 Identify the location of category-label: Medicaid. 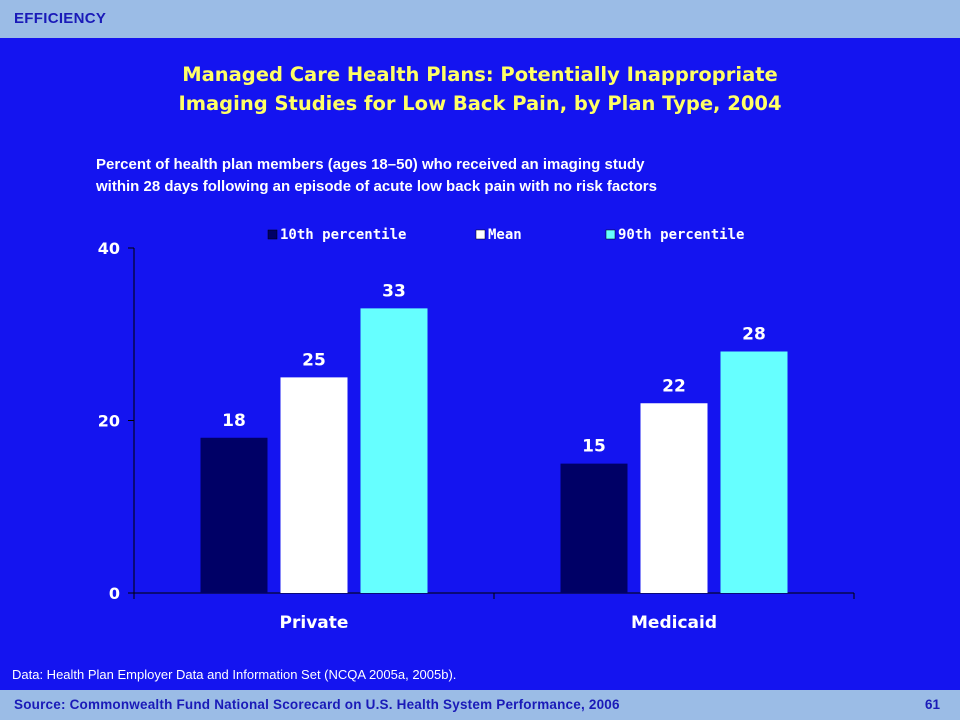
(674, 623).